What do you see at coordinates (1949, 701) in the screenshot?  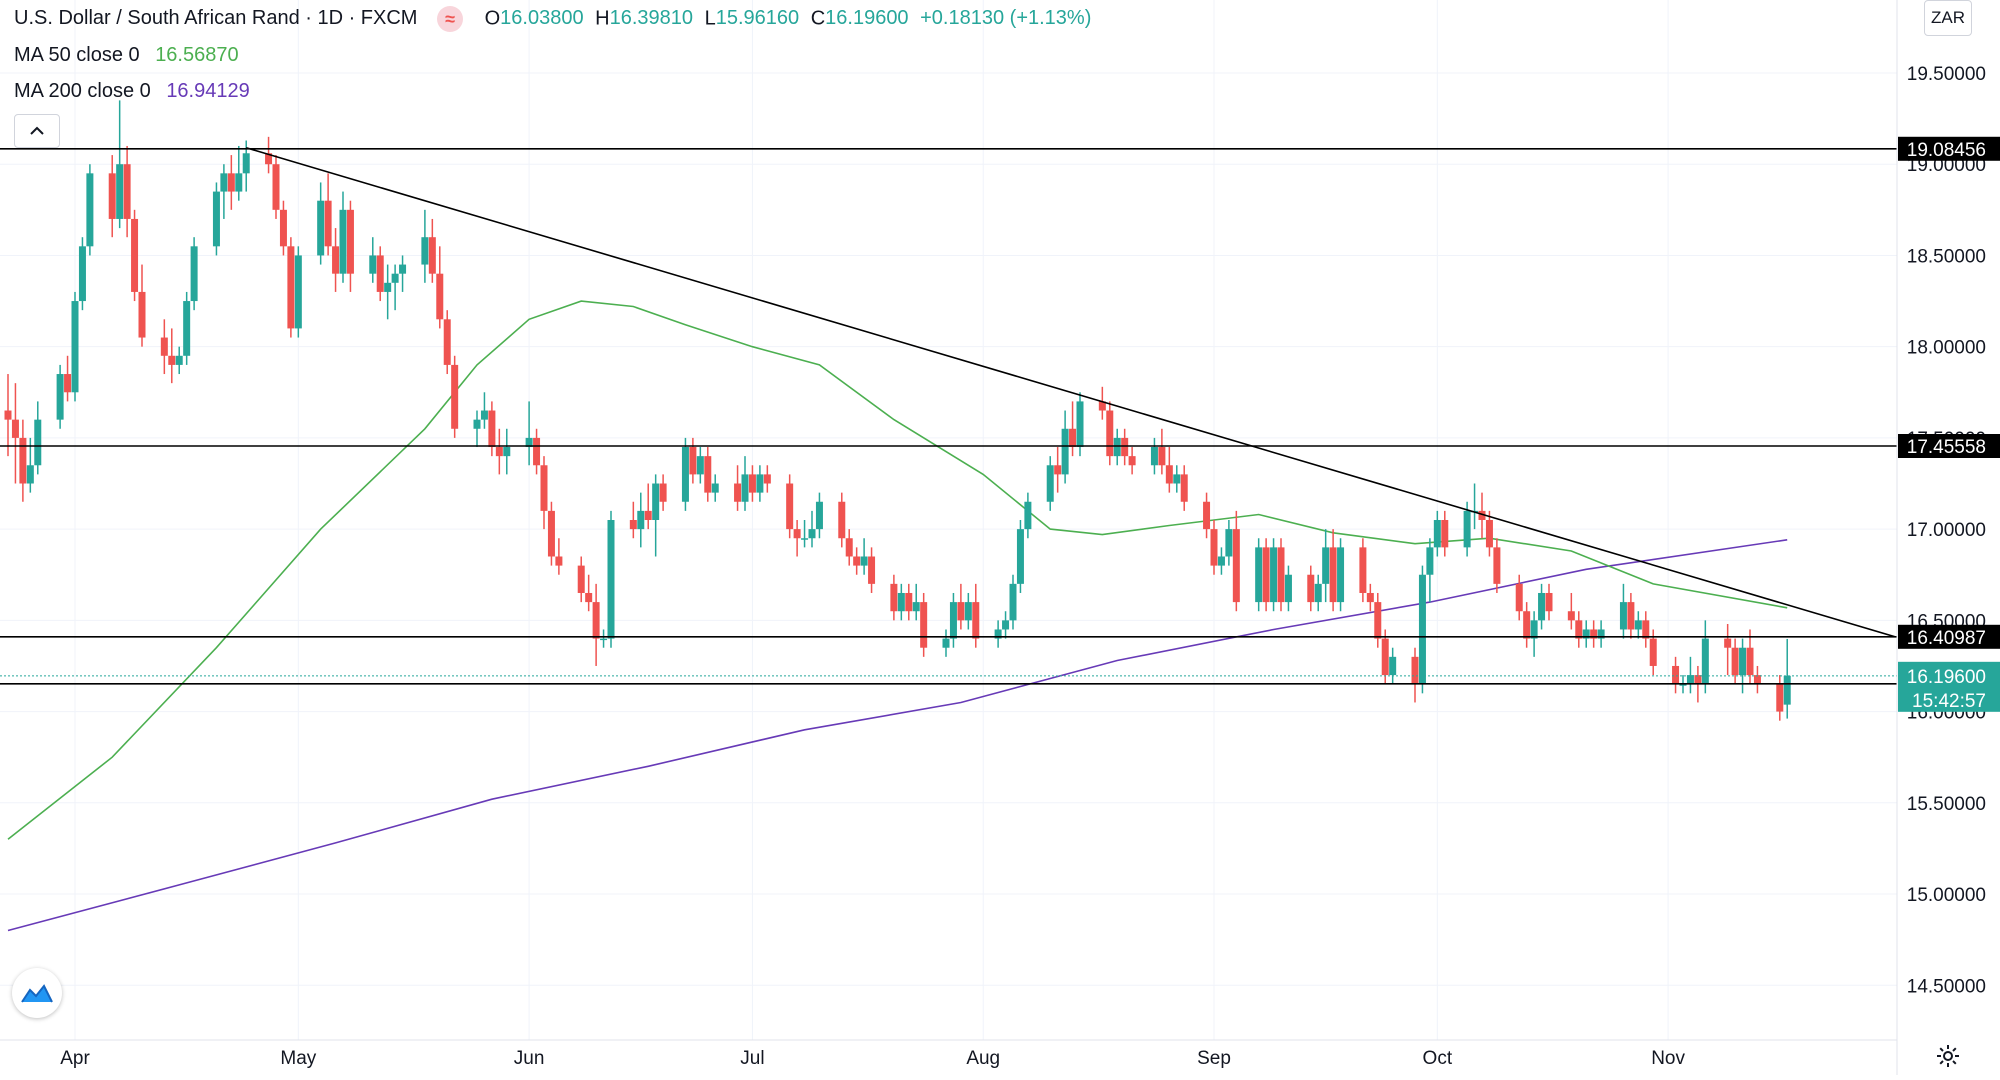 I see `countdown-label: 15:42:57` at bounding box center [1949, 701].